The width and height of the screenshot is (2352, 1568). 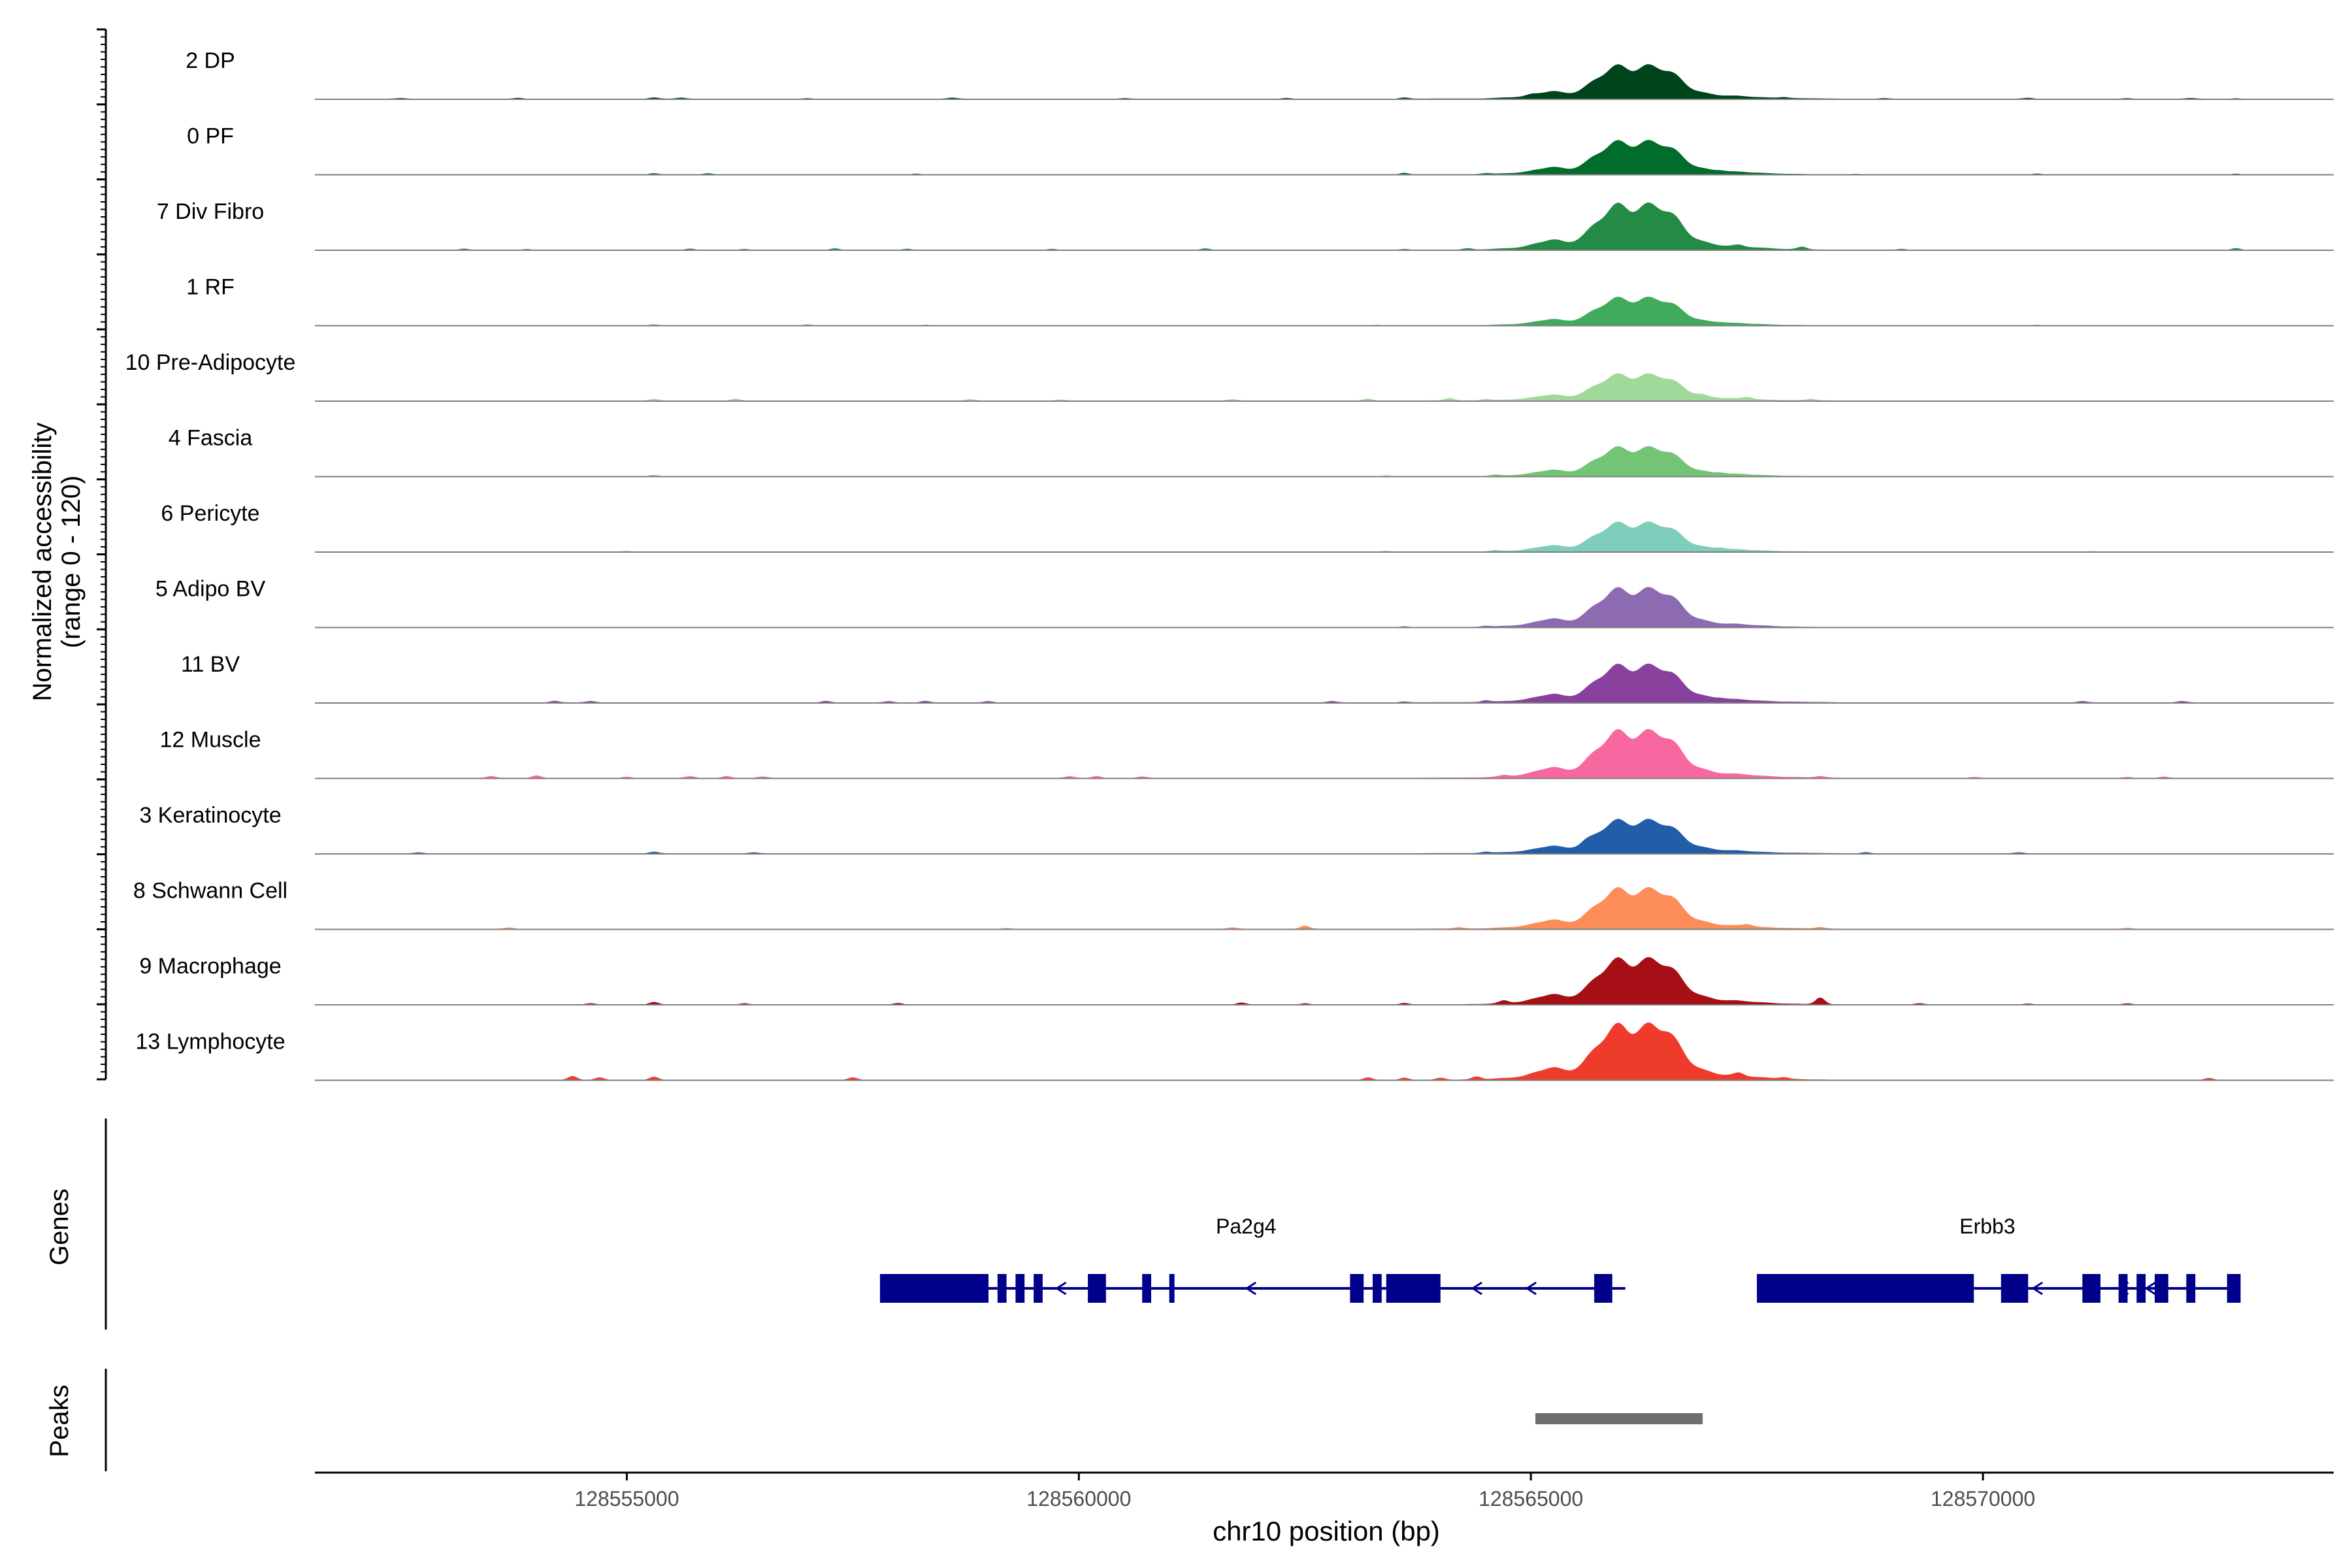 I want to click on track-8-schwann-cell: 8 Schwann Cell, so click(x=1233, y=904).